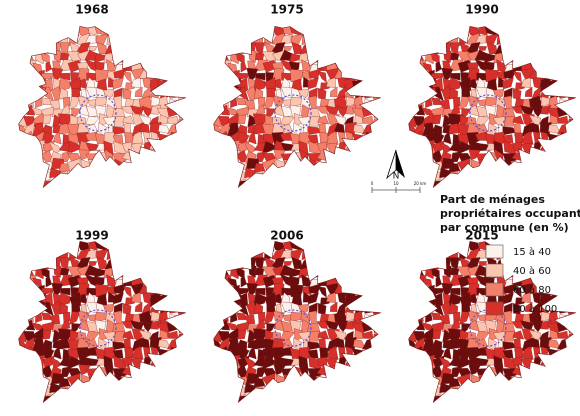 This screenshot has width=580, height=416. What do you see at coordinates (492, 322) in the screenshot?
I see `territory-outline` at bounding box center [492, 322].